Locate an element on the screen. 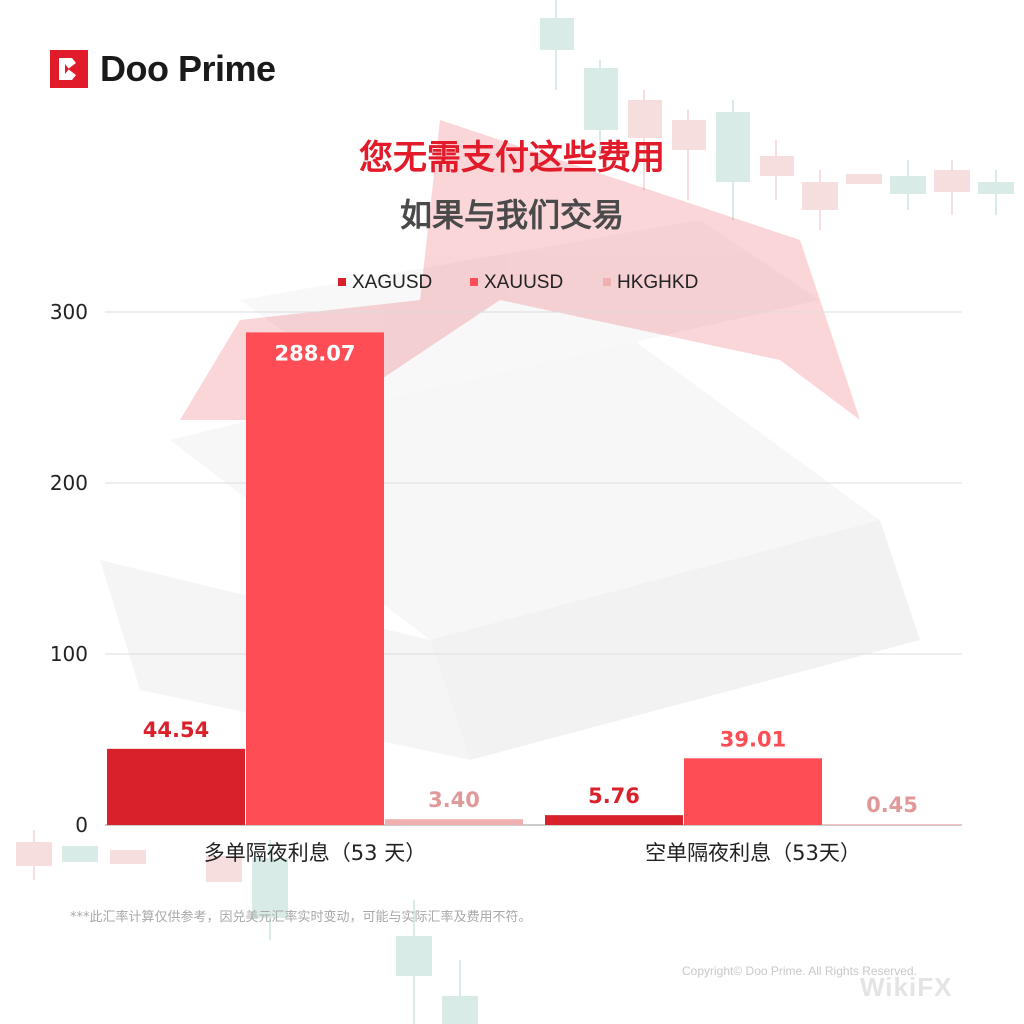 The width and height of the screenshot is (1024, 1024). x-category-label: 多单隔夜利息（53 天） is located at coordinates (315, 853).